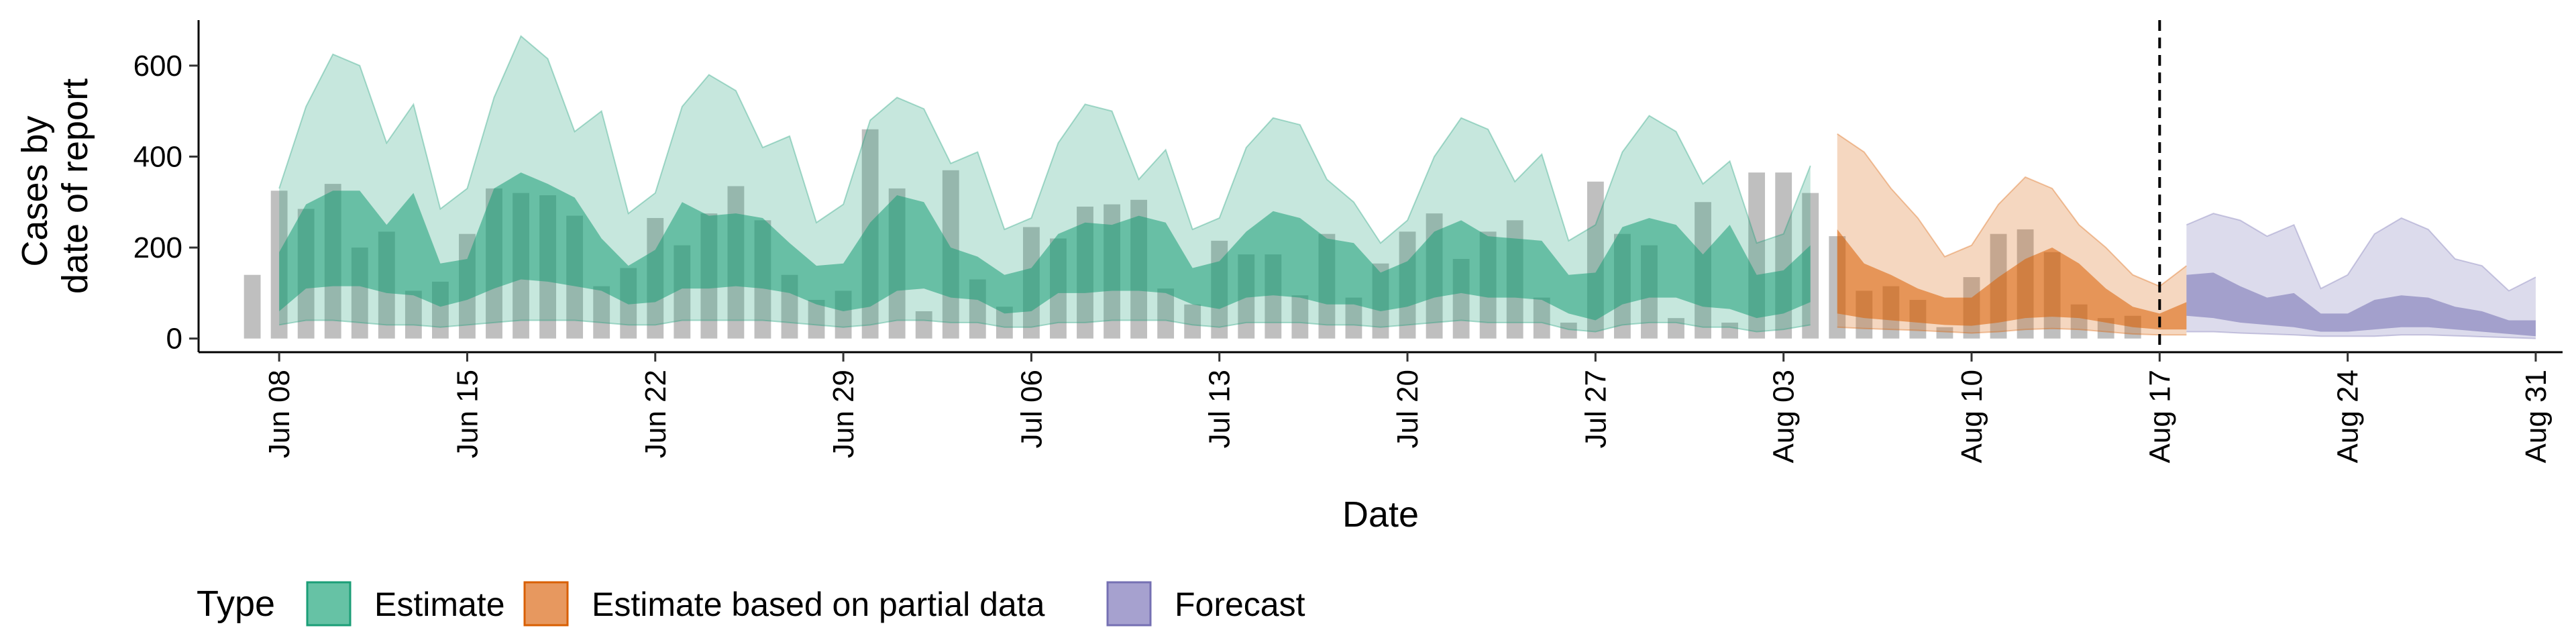 This screenshot has height=644, width=2576. What do you see at coordinates (1031, 409) in the screenshot?
I see `x-tick-label: Jul 06` at bounding box center [1031, 409].